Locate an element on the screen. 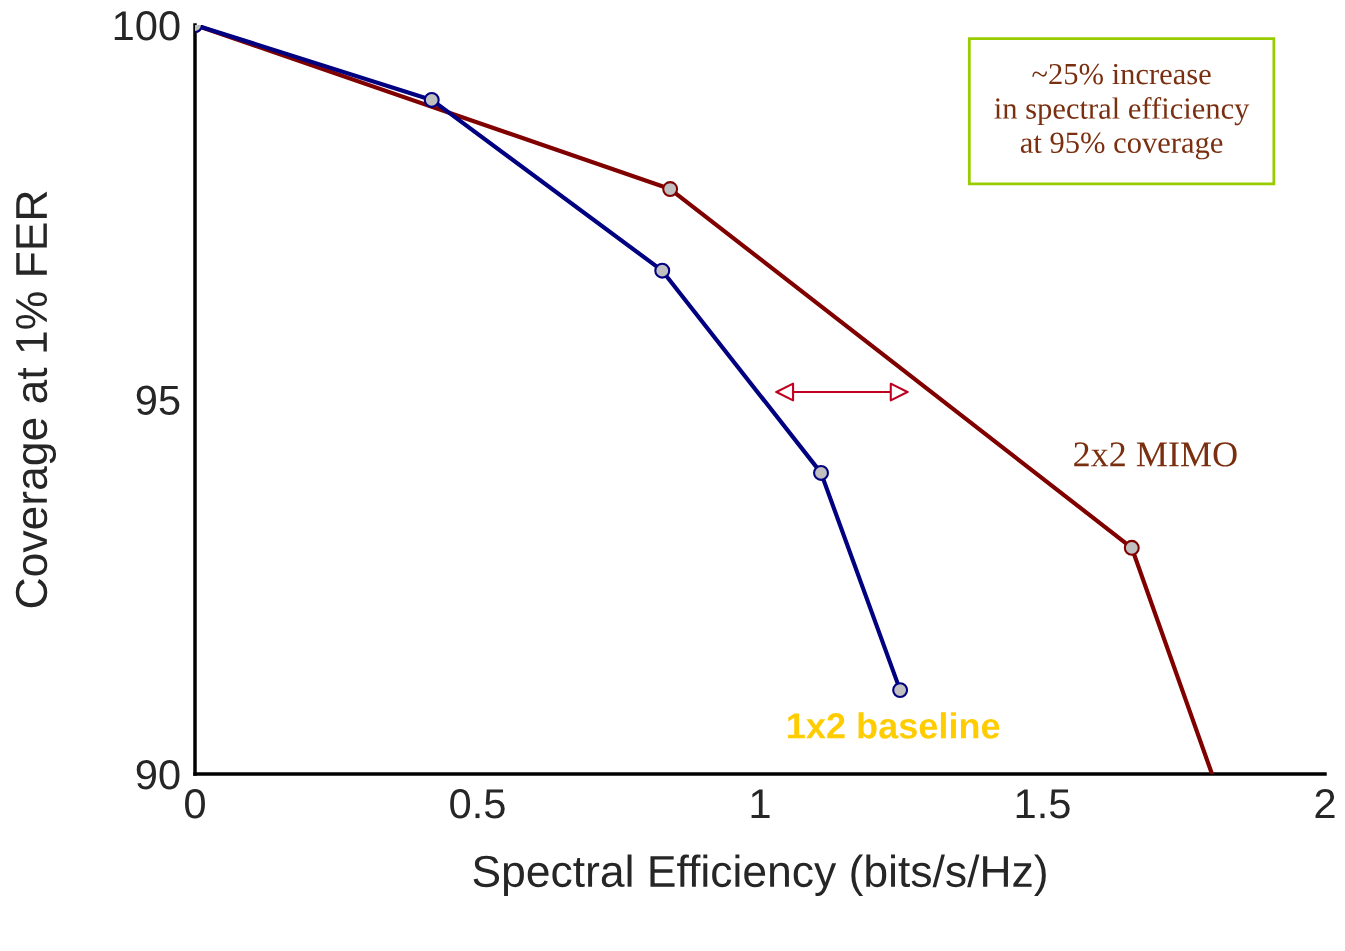 This screenshot has height=951, width=1345. annotation: ~25% increase in spectral efficiency at 95% coverage is located at coordinates (1122, 111).